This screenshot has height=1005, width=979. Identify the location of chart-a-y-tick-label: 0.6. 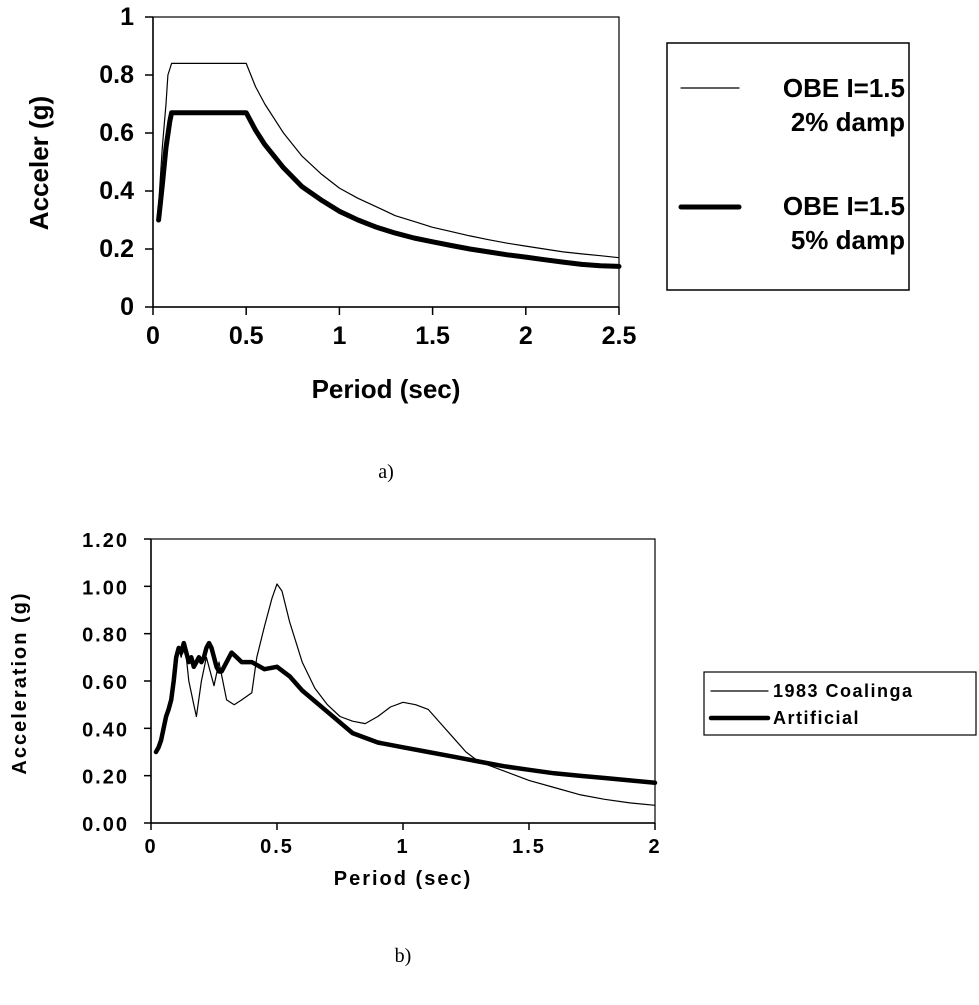
(116, 133).